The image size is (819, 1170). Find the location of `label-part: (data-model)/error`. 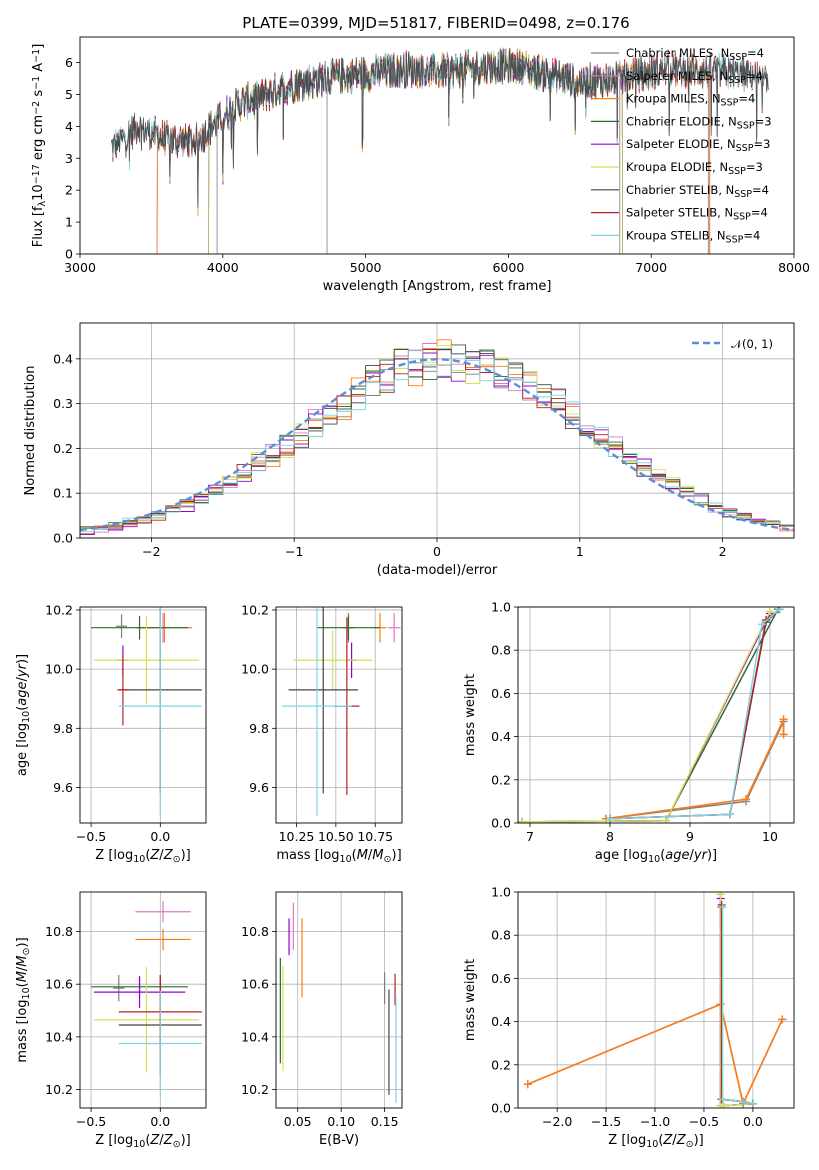

label-part: (data-model)/error is located at coordinates (437, 570).